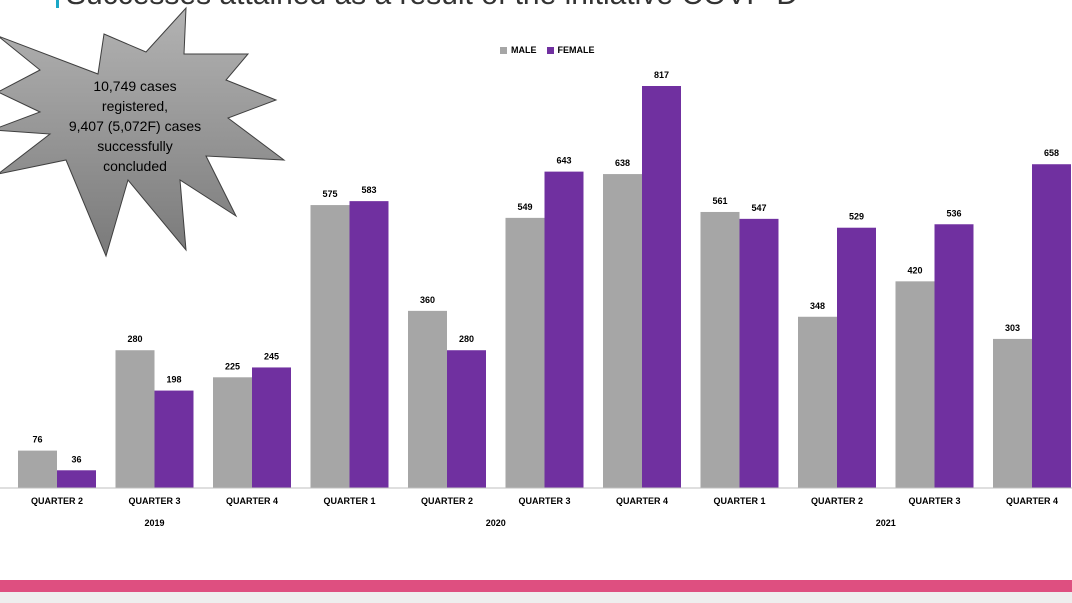 This screenshot has width=1072, height=603. What do you see at coordinates (758, 208) in the screenshot?
I see `data-label: 547` at bounding box center [758, 208].